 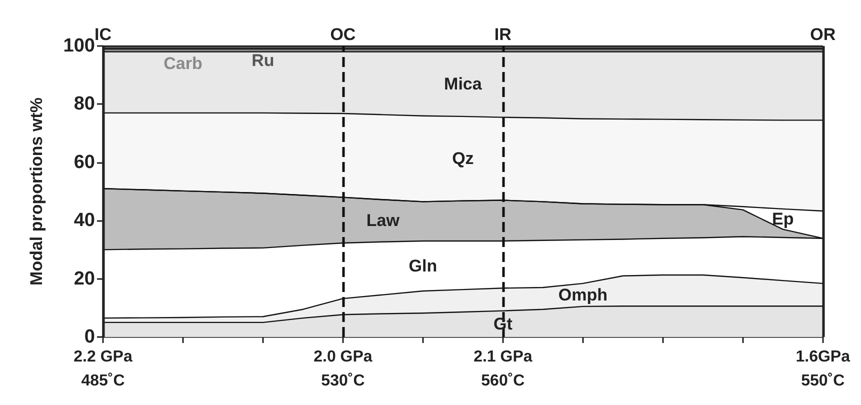 What do you see at coordinates (343, 34) in the screenshot?
I see `ref-line-label: OC` at bounding box center [343, 34].